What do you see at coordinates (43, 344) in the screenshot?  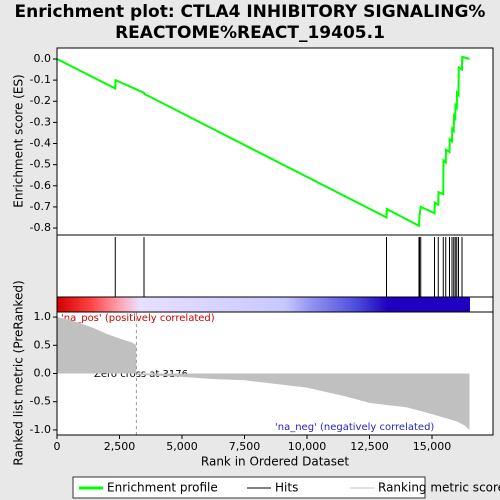 I see `y-tick-label: 0.5` at bounding box center [43, 344].